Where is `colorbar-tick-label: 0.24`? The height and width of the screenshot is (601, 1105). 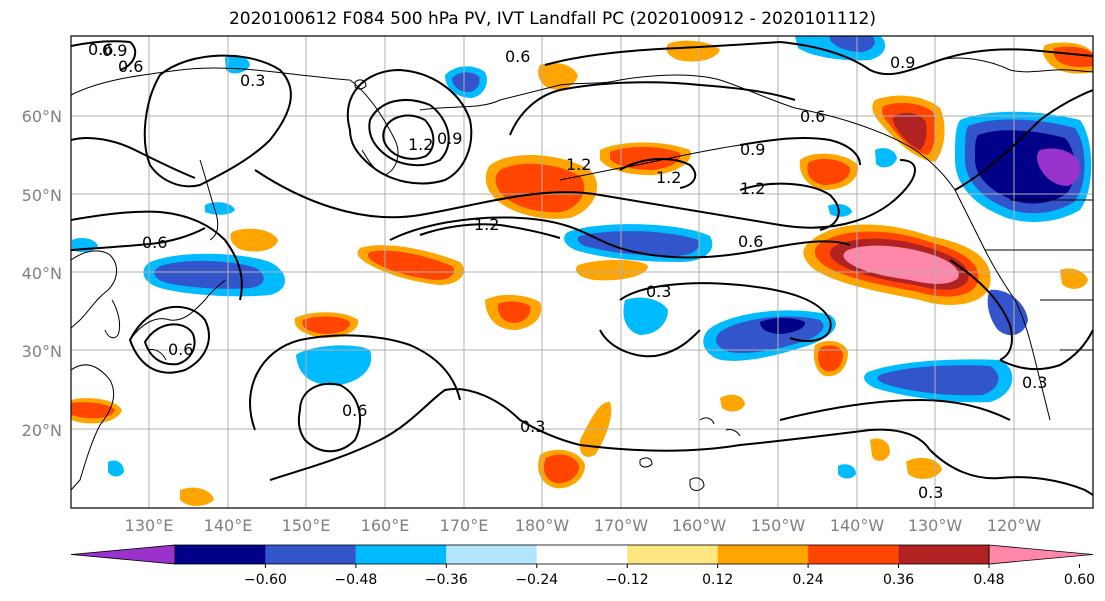 colorbar-tick-label: 0.24 is located at coordinates (808, 580).